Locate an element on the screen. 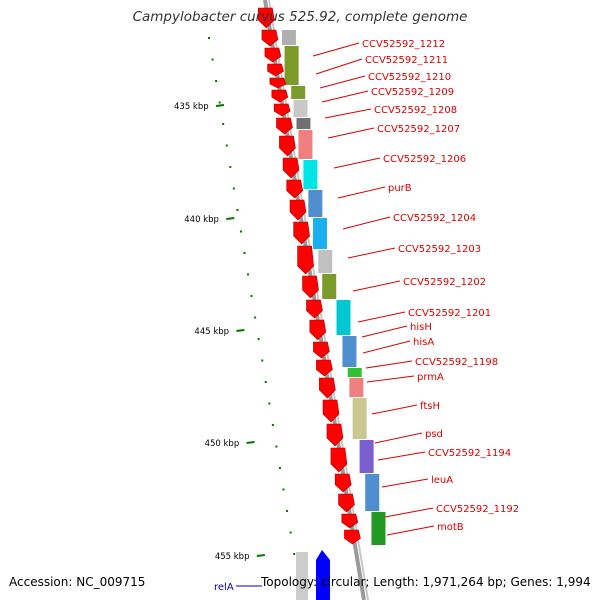 Image resolution: width=600 pixels, height=600 pixels. gene-label: CCV52592_1202 is located at coordinates (444, 282).